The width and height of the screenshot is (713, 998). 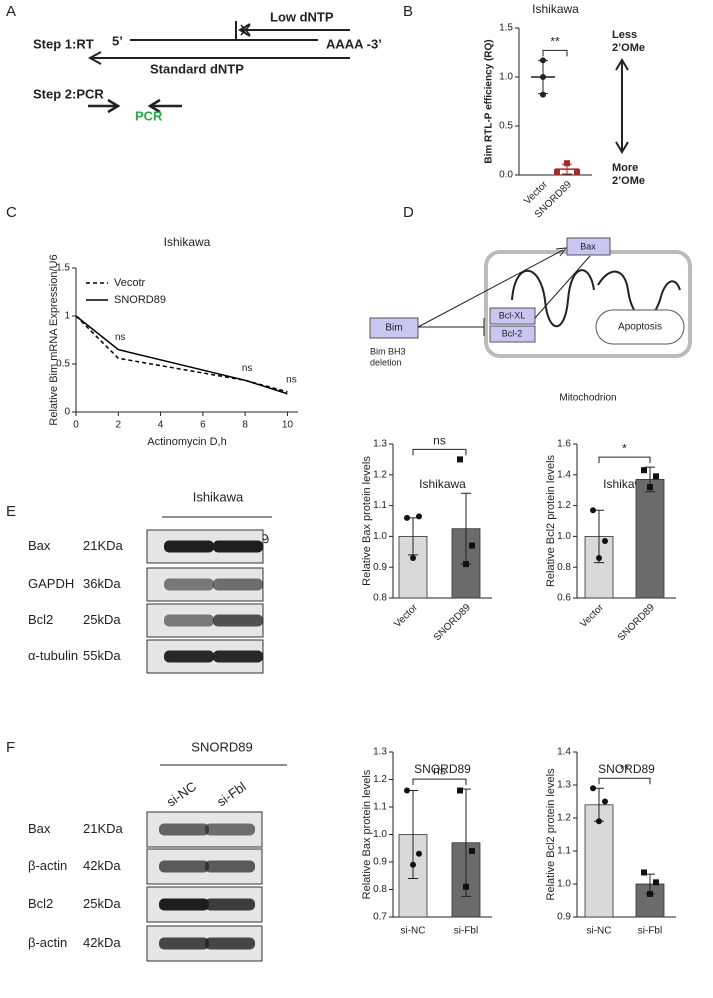 I want to click on y-tick-label: 1, so click(x=67, y=316).